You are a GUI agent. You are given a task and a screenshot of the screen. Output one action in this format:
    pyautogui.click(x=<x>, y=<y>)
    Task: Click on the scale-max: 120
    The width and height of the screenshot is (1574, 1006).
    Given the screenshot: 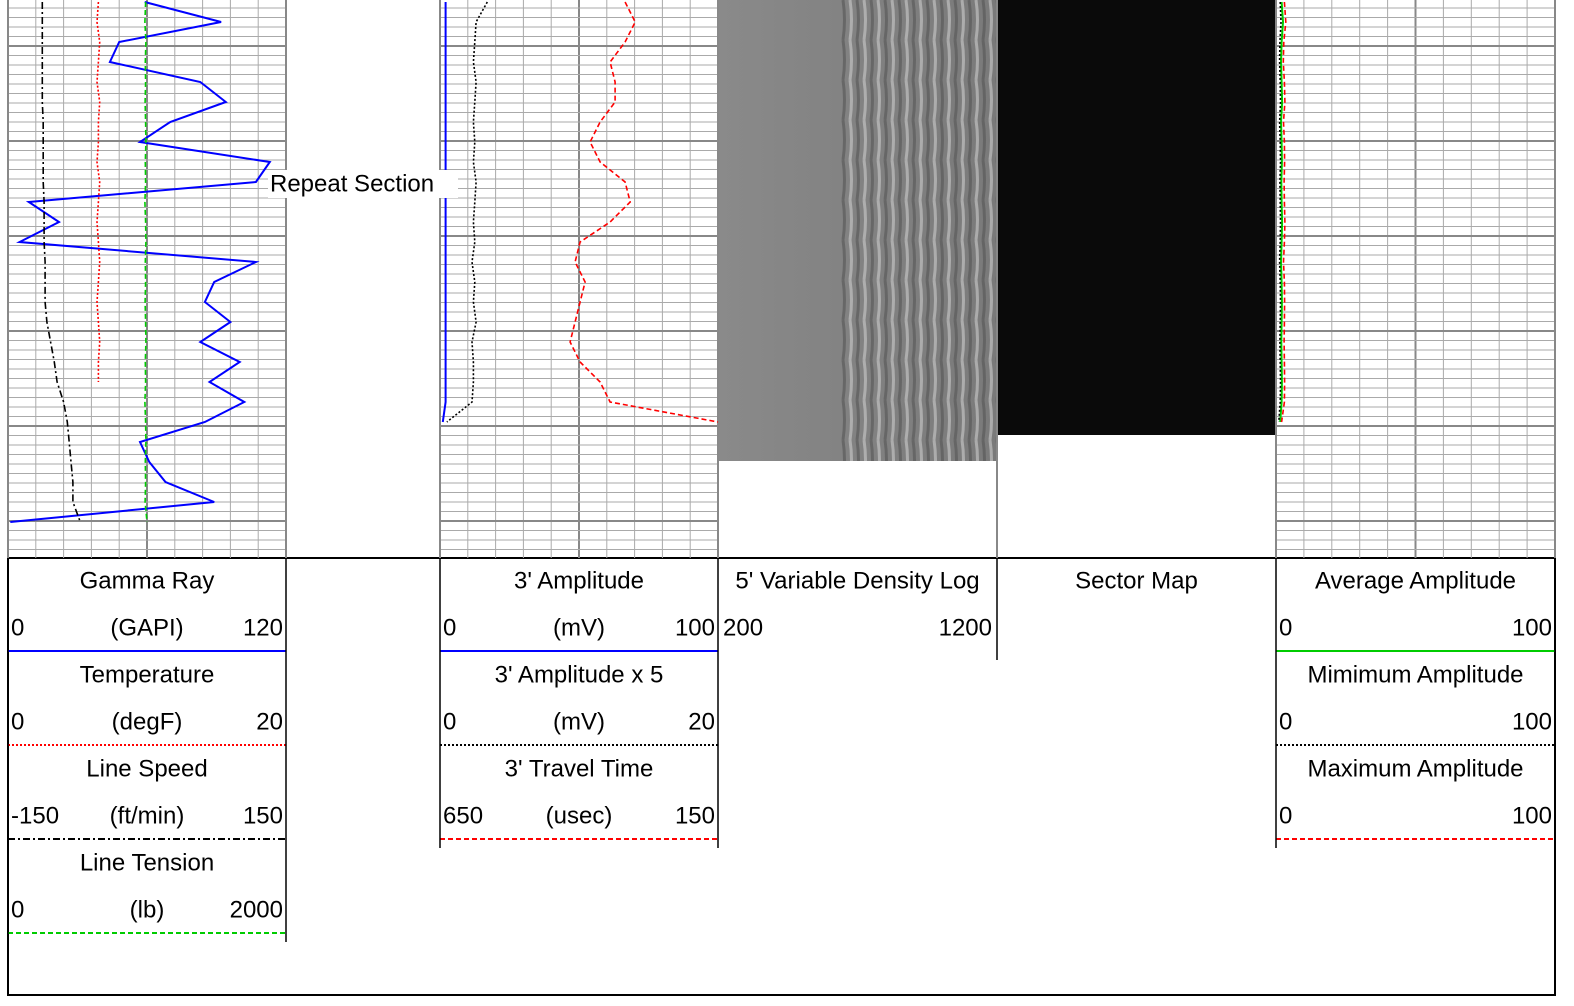 What is the action you would take?
    pyautogui.click(x=263, y=627)
    